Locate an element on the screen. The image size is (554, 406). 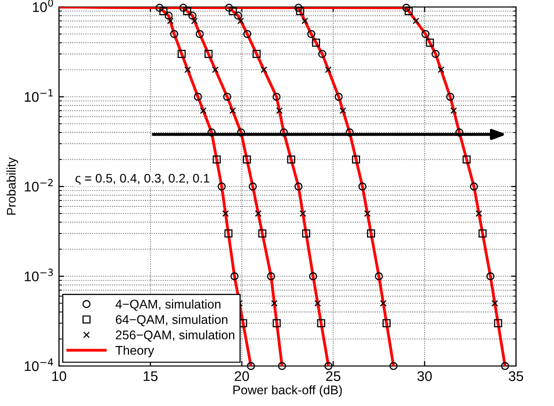
x-tick-label: 35 is located at coordinates (516, 376).